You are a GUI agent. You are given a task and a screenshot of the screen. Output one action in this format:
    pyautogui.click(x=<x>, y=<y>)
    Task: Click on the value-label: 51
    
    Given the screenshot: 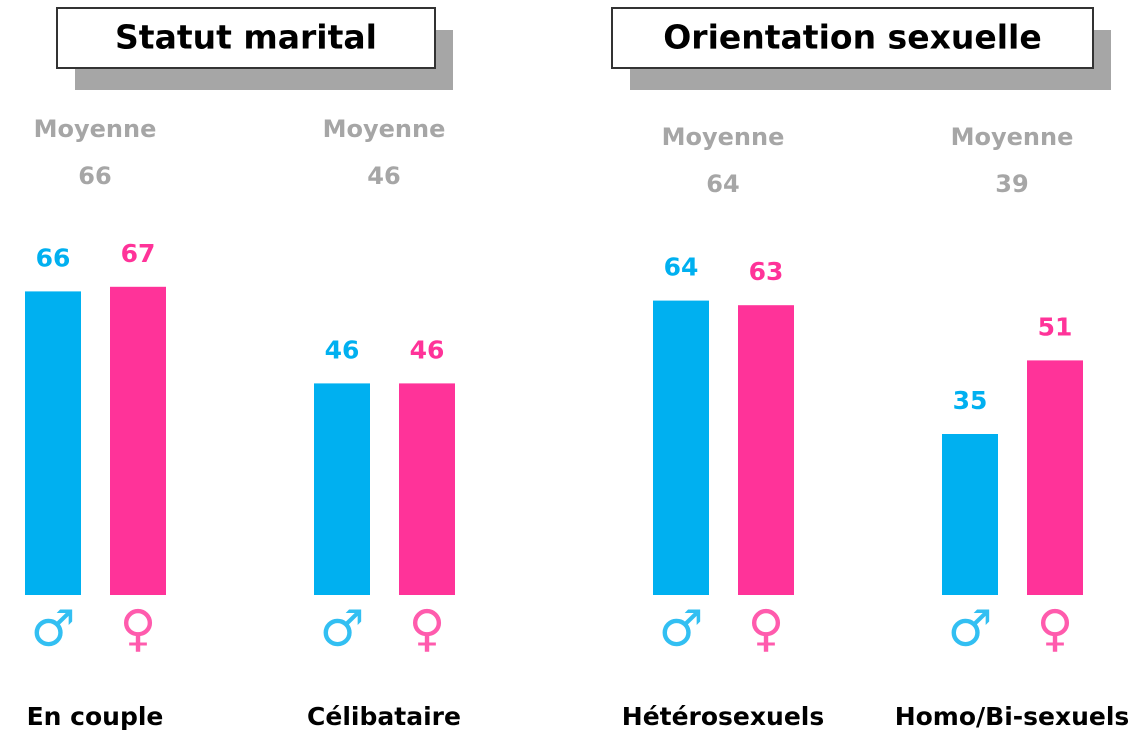 What is the action you would take?
    pyautogui.click(x=1055, y=326)
    